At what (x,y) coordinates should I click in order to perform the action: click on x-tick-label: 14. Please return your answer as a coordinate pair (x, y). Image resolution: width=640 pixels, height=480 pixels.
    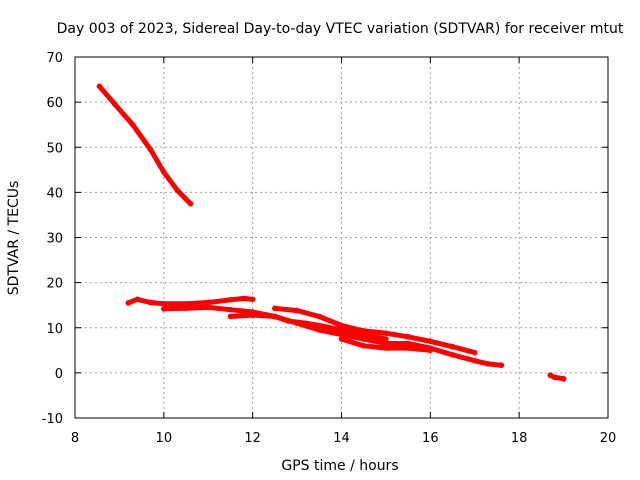
    Looking at the image, I should click on (341, 438).